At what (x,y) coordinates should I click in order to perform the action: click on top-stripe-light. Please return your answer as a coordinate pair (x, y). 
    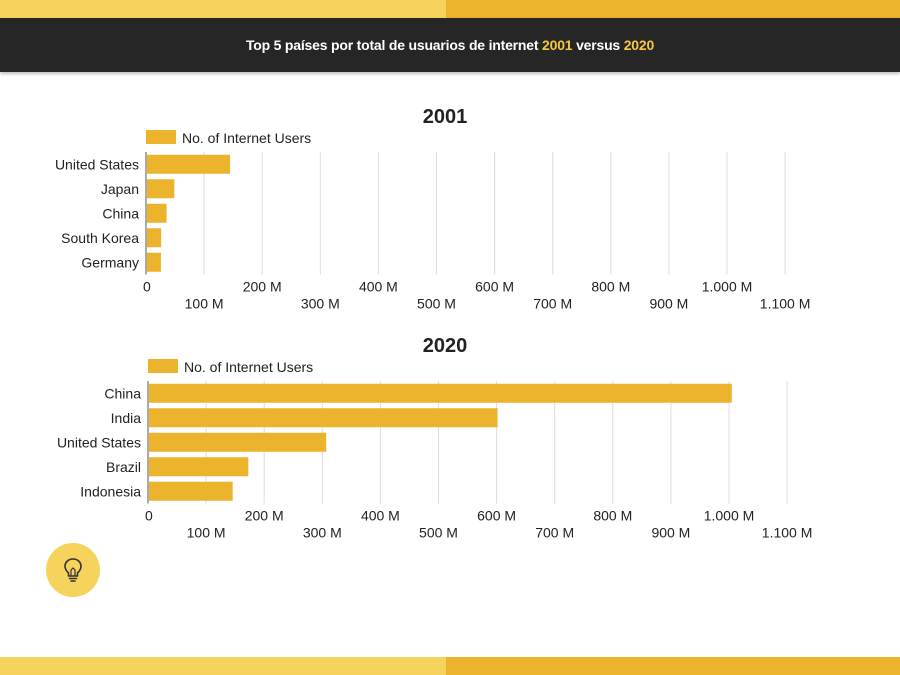
    Looking at the image, I should click on (223, 9).